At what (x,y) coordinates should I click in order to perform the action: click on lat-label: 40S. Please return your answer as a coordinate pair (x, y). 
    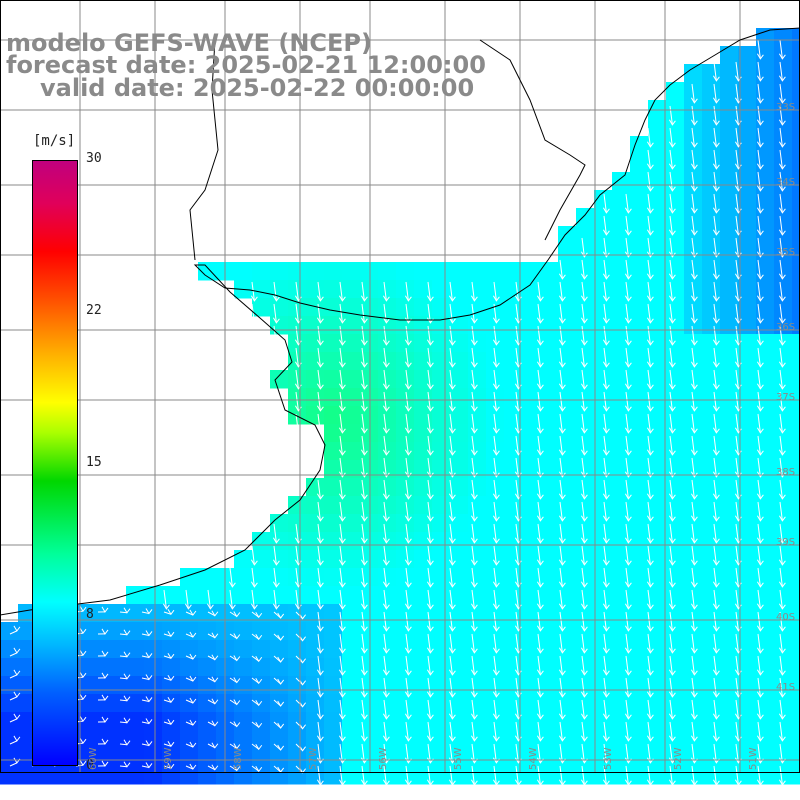
    Looking at the image, I should click on (786, 617).